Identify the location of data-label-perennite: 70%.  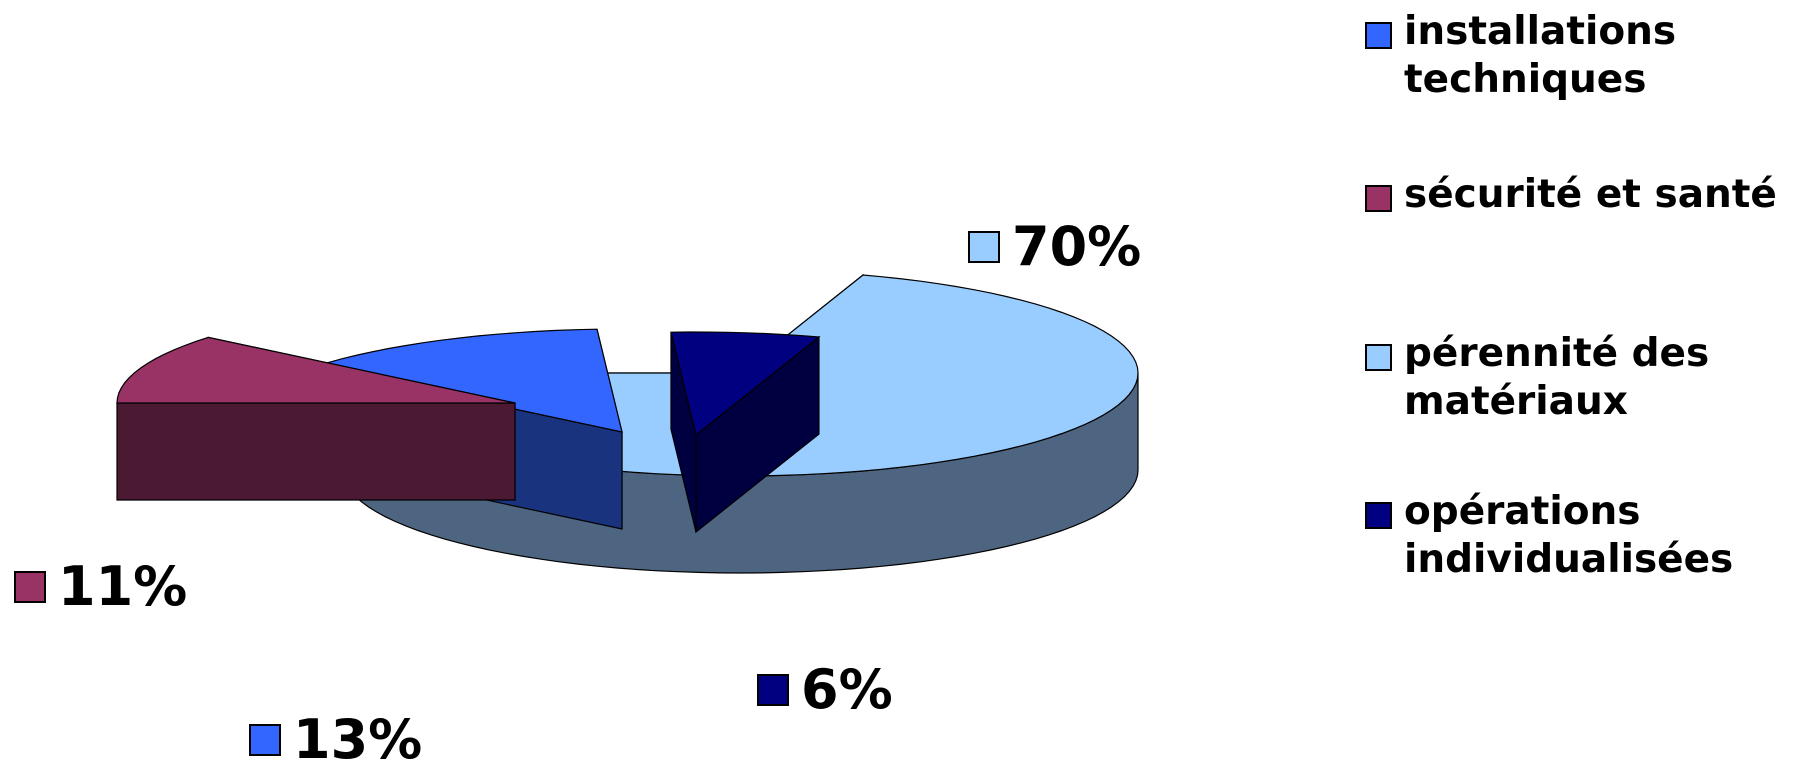
(1054, 246).